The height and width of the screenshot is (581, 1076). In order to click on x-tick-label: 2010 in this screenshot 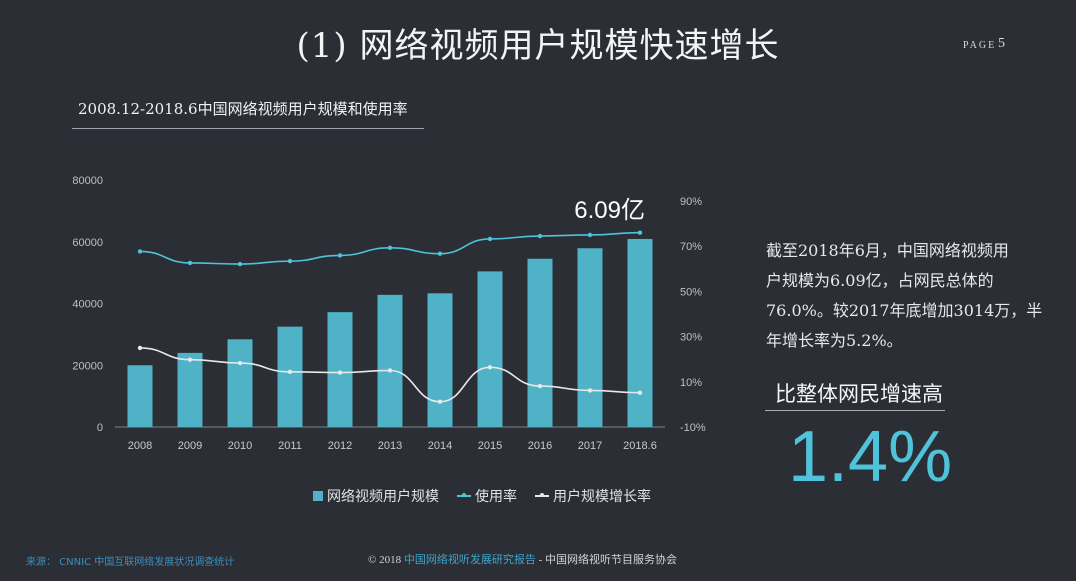, I will do `click(240, 446)`.